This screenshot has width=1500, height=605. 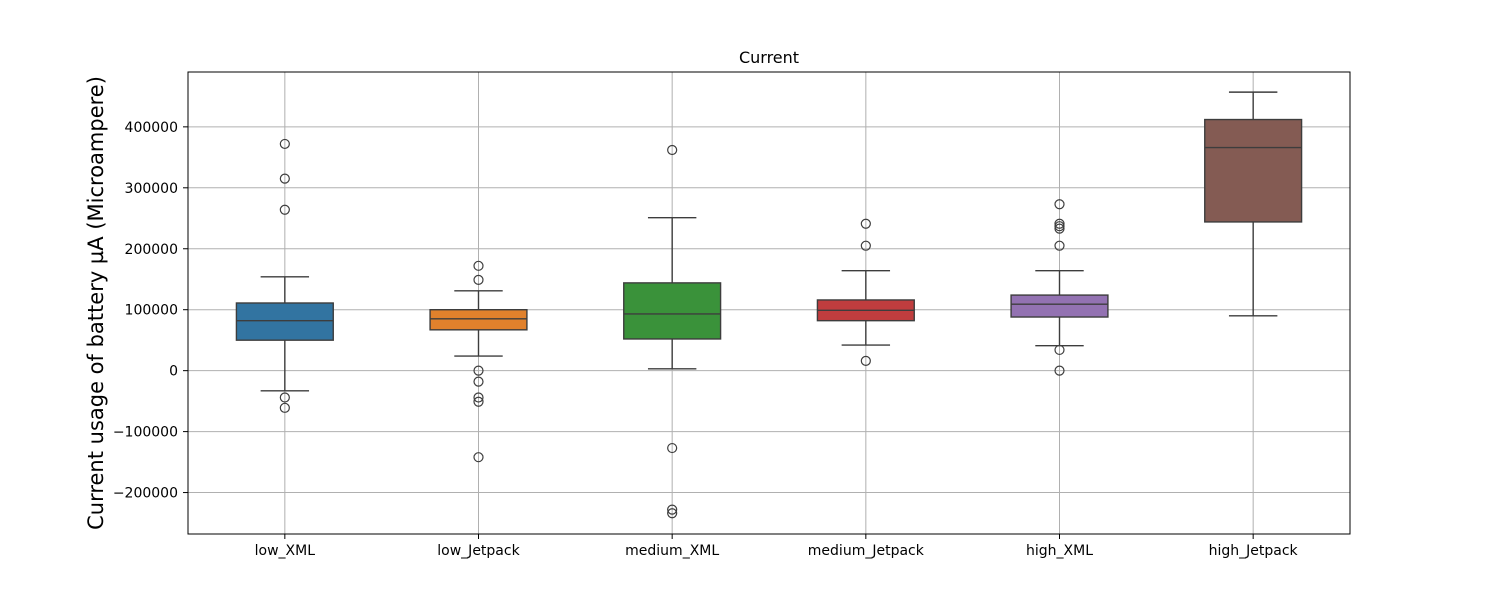 What do you see at coordinates (285, 551) in the screenshot?
I see `x-tick-label: low_XML` at bounding box center [285, 551].